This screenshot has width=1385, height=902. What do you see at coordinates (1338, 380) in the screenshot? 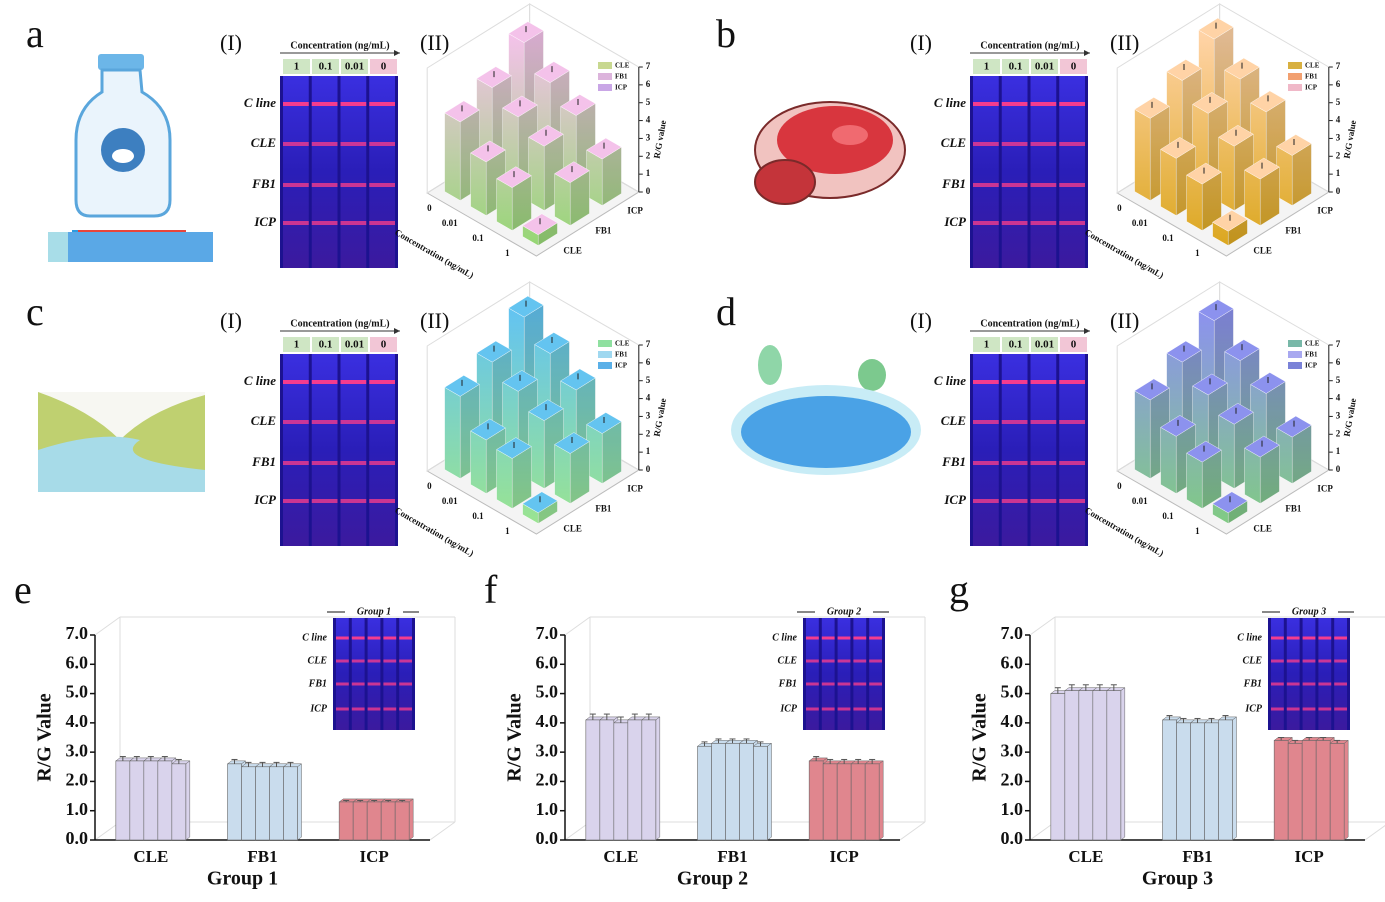
I see `z-tick-label: 5` at bounding box center [1338, 380].